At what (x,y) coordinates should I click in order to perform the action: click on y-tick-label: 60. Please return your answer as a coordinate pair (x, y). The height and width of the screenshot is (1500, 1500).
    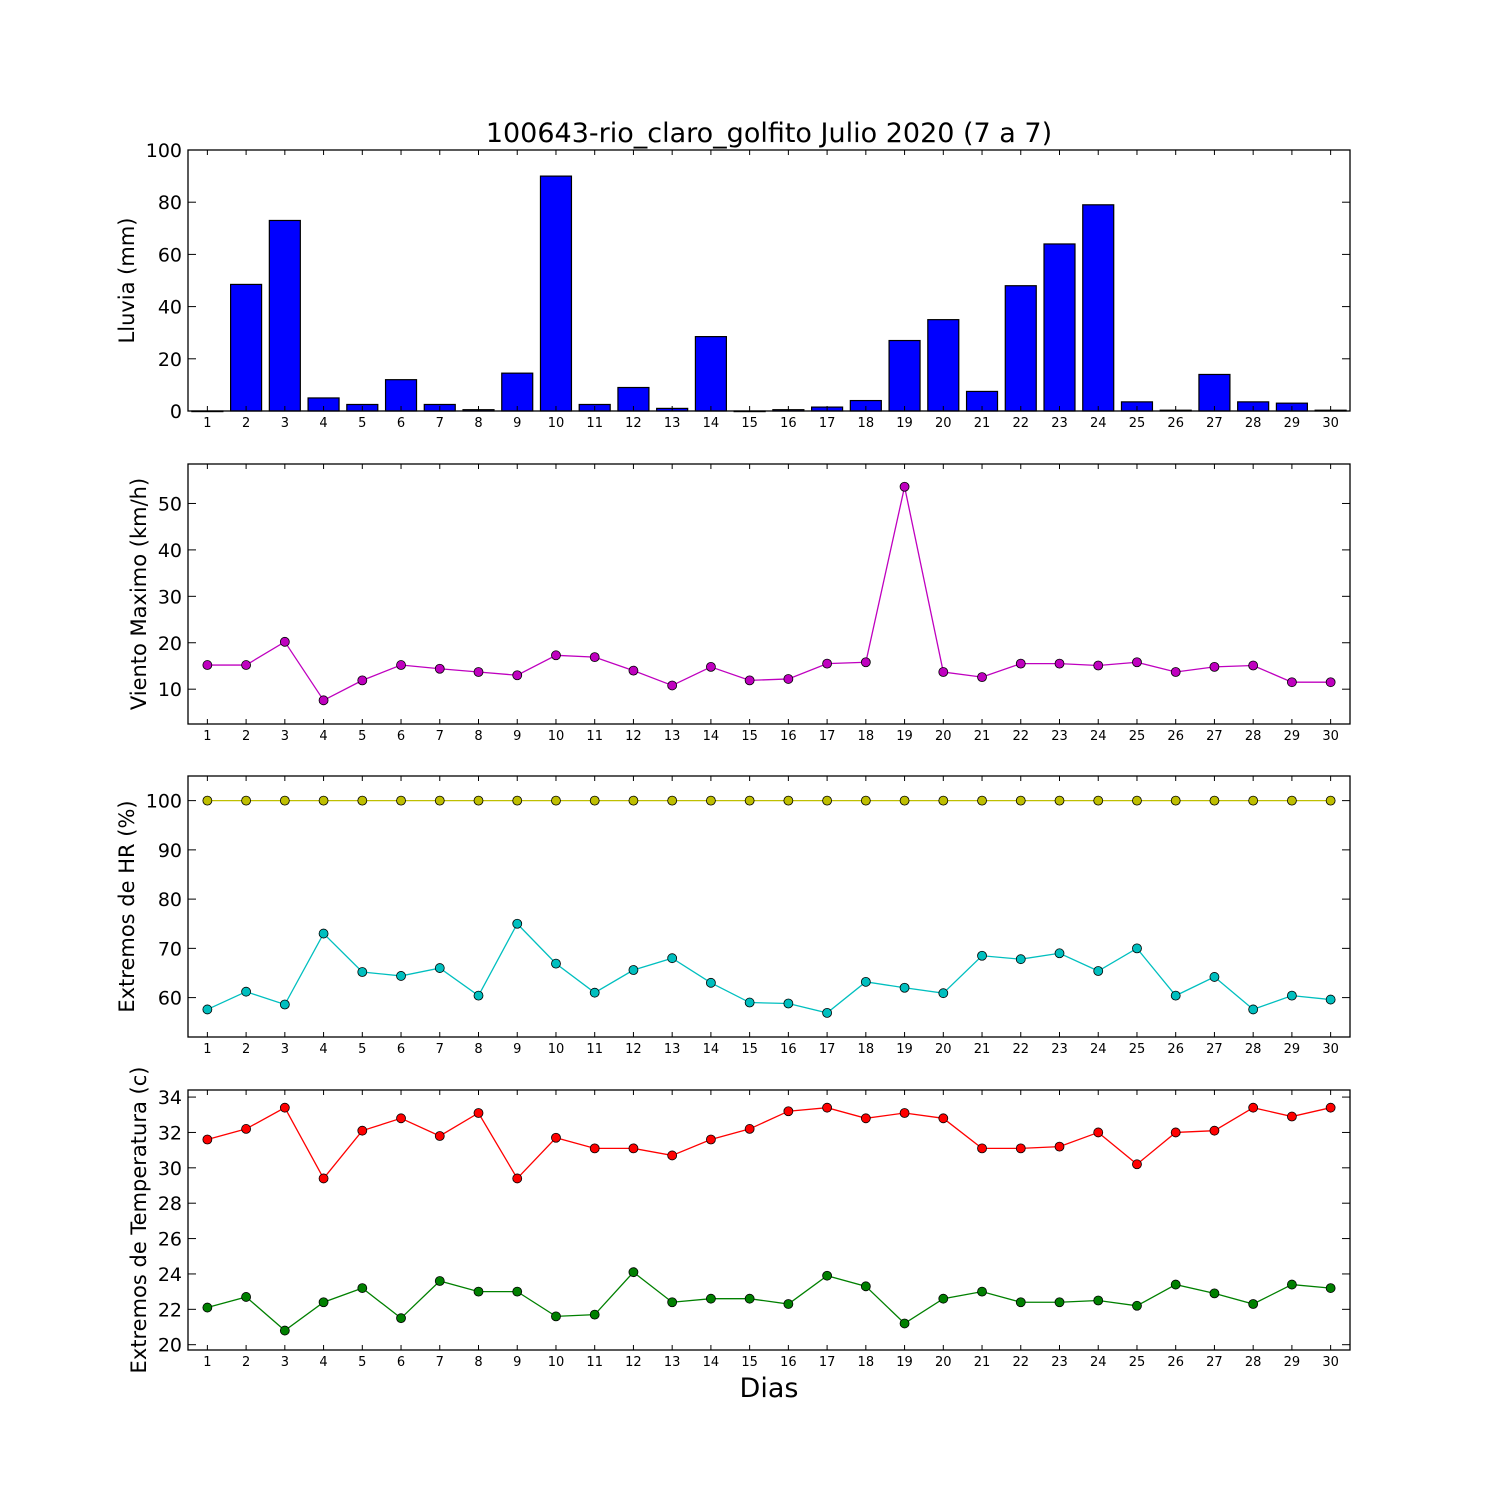
    Looking at the image, I should click on (170, 255).